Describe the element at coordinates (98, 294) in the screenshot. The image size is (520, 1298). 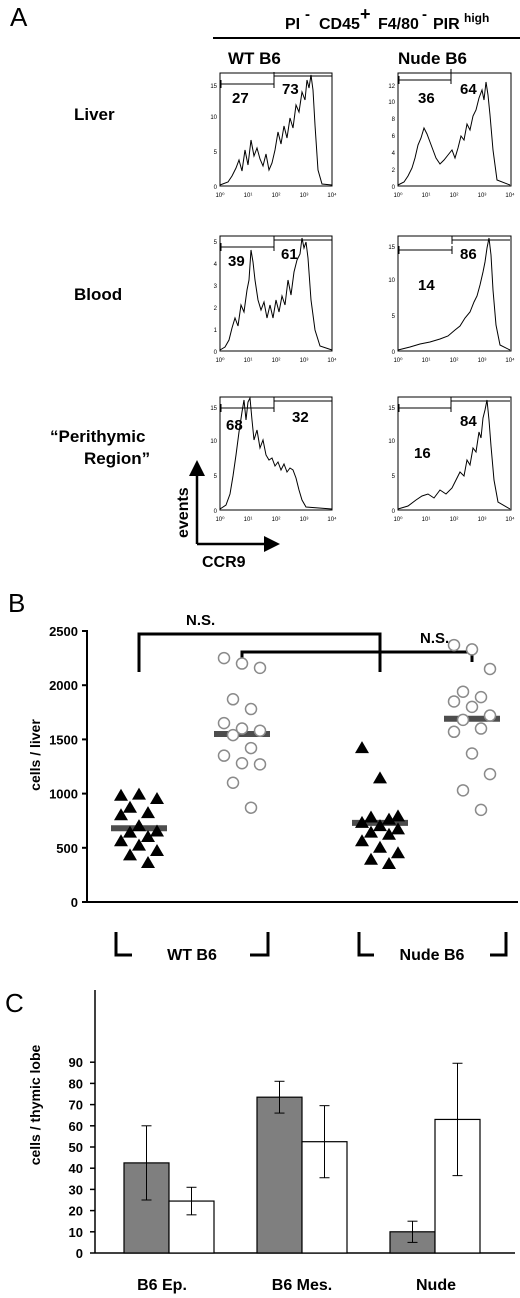
I see `row-label-blood: Blood` at that location.